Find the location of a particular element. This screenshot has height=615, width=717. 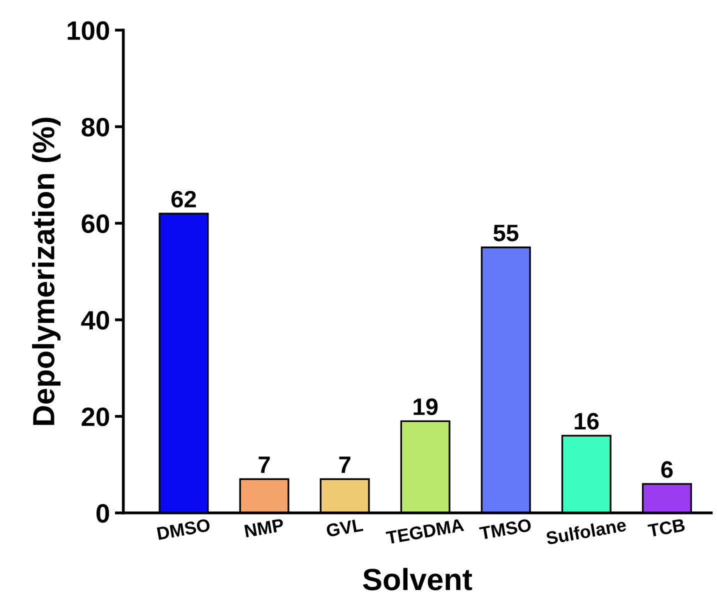

y-tick-label: 20 is located at coordinates (96, 416).